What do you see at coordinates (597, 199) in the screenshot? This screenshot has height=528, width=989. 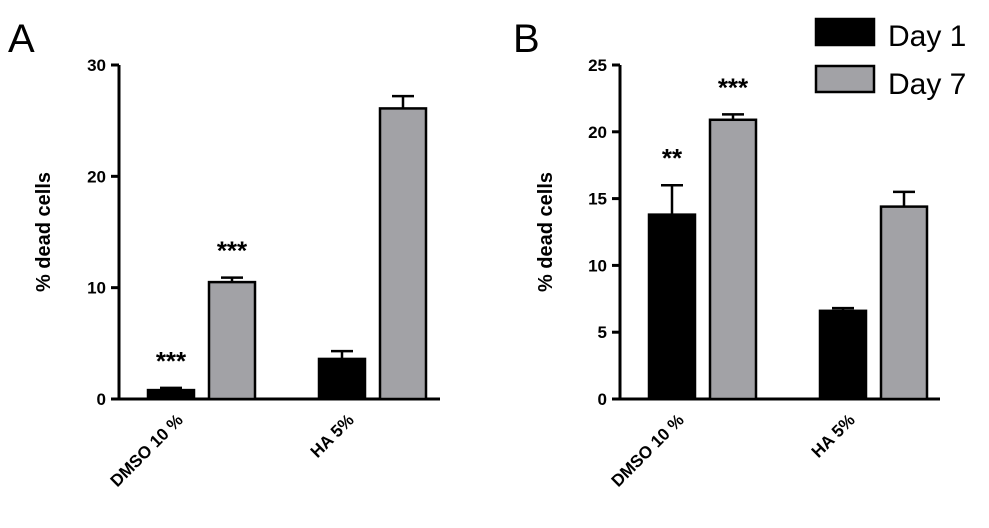 I see `y-tick-label: 15` at bounding box center [597, 199].